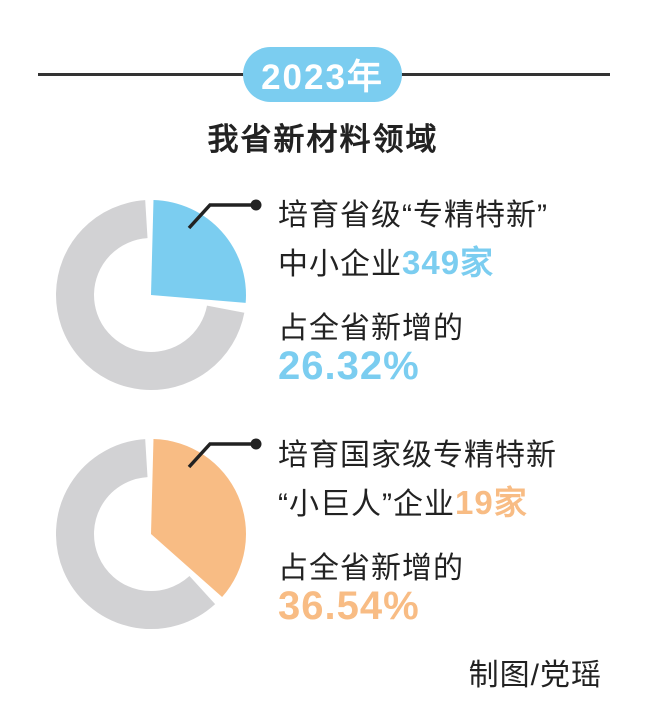  I want to click on provincial-label-line2: 中小企业349家, so click(386, 260).